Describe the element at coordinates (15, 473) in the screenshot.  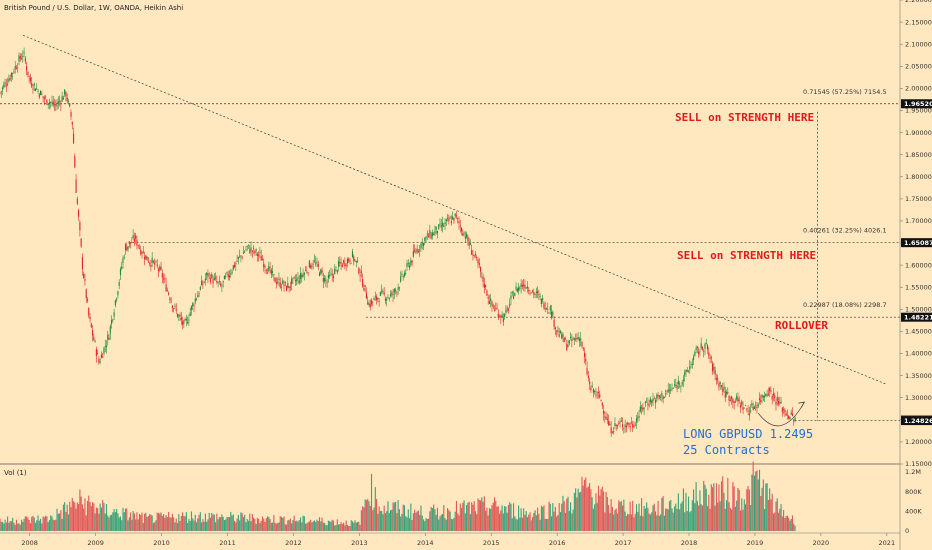
I see `volume-label: Vol (1)` at that location.